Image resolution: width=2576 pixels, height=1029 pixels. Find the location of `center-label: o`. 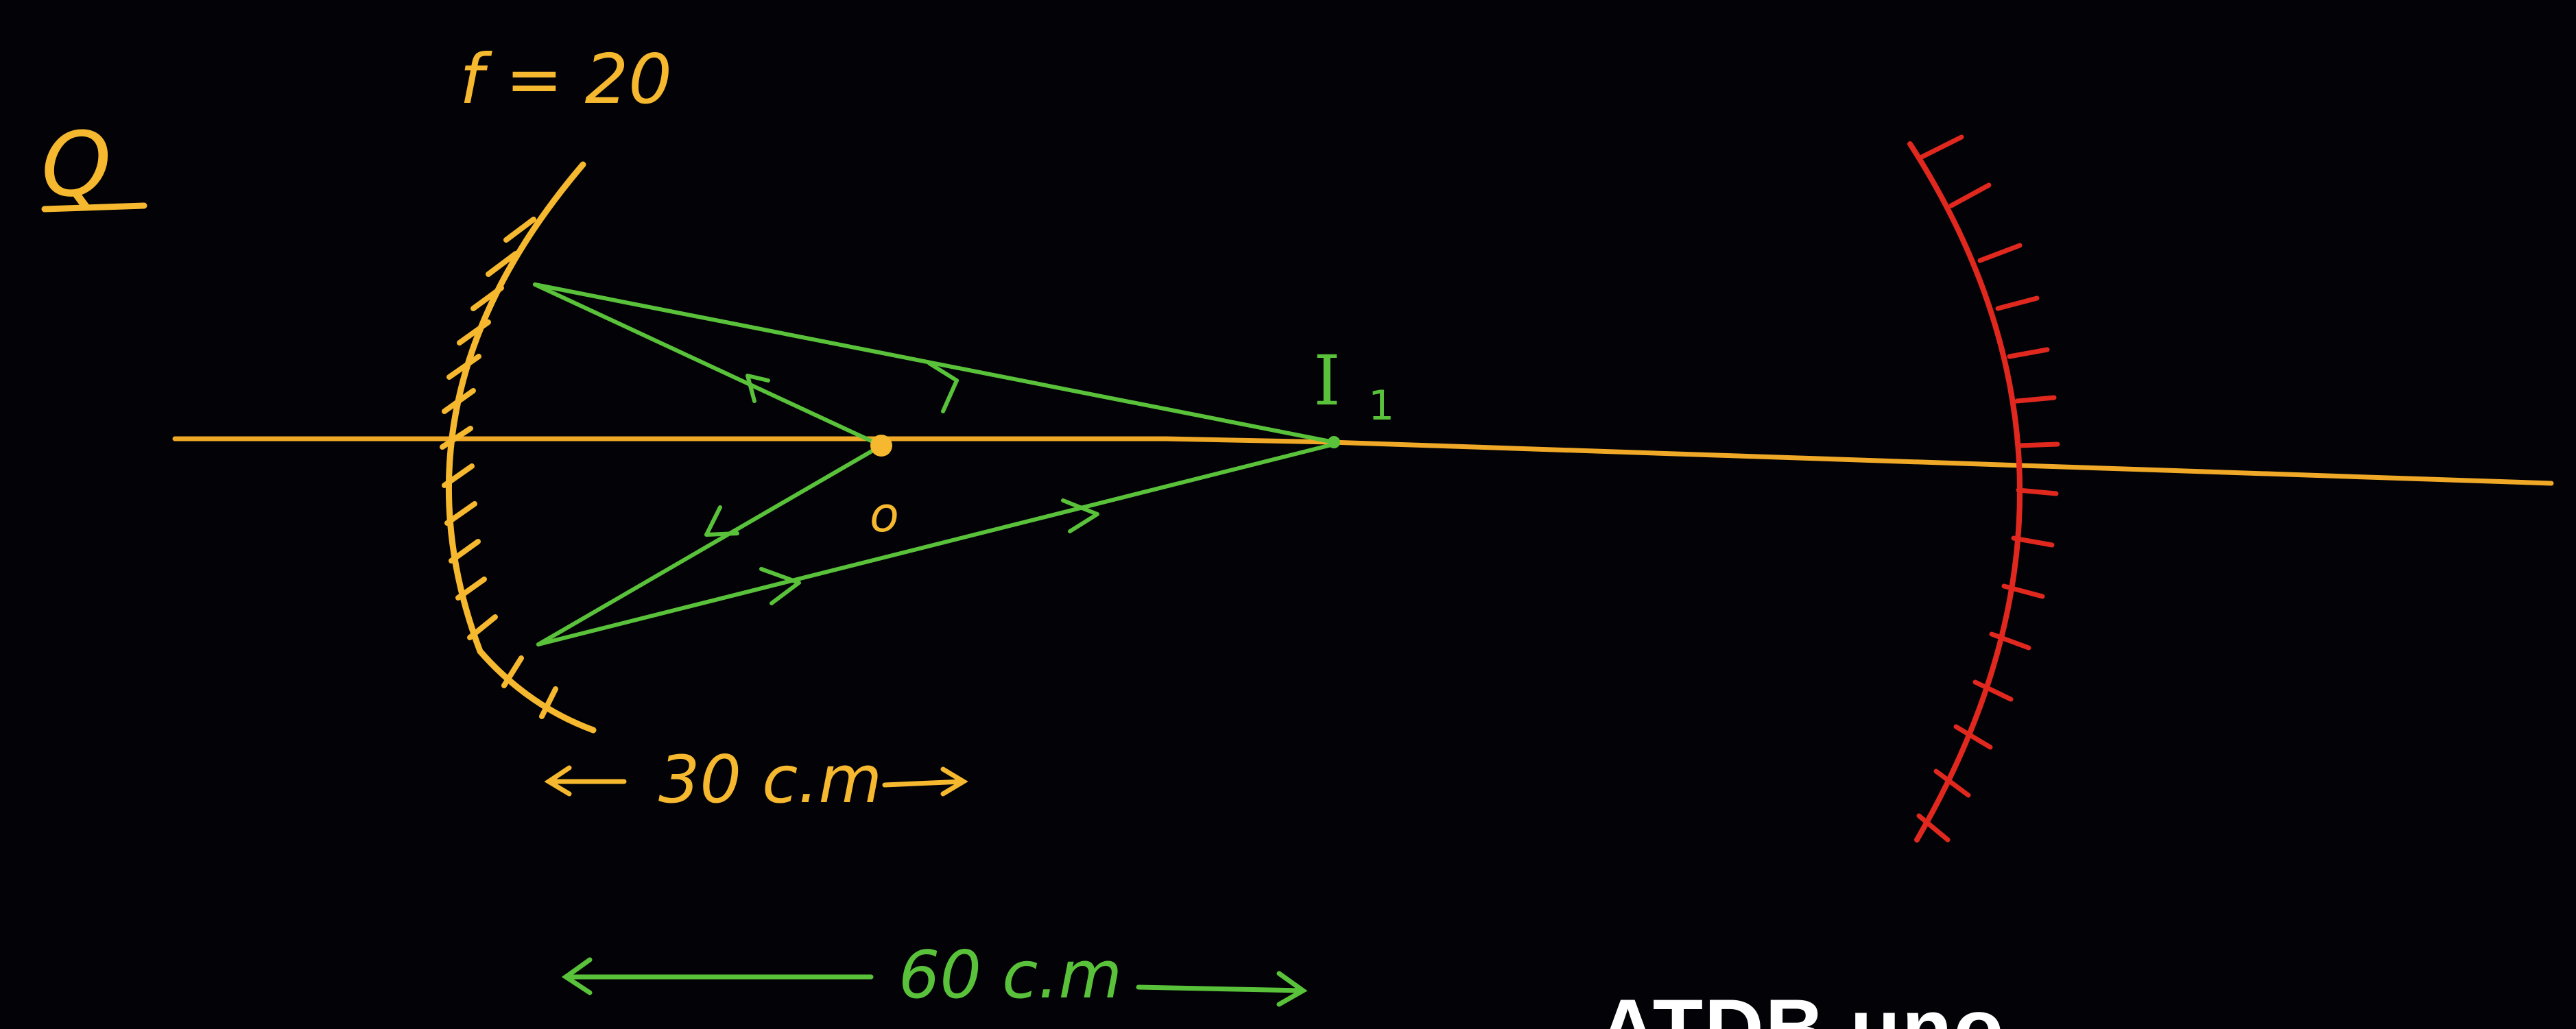

center-label: o is located at coordinates (884, 515).